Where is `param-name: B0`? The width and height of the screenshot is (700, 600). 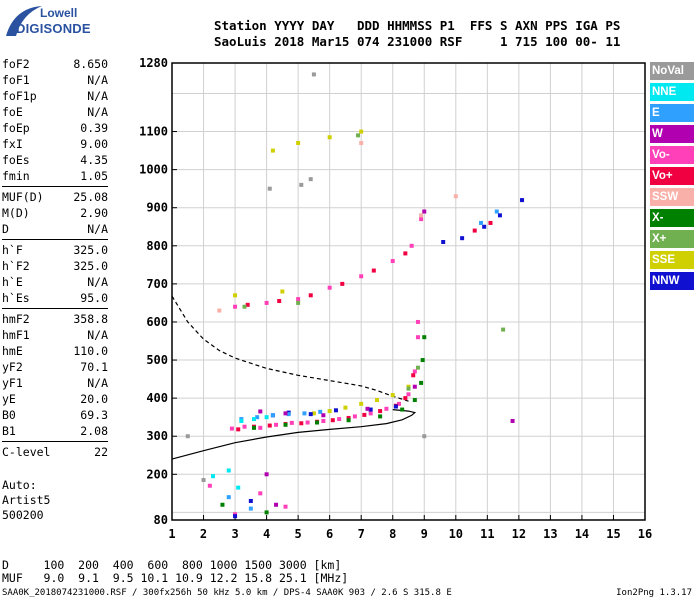 param-name: B0 is located at coordinates (9, 415).